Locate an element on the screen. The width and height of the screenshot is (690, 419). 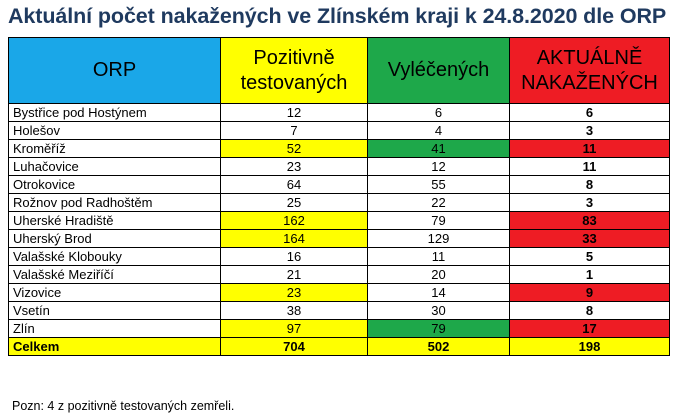
vylecenych-cell: 129 is located at coordinates (438, 238).